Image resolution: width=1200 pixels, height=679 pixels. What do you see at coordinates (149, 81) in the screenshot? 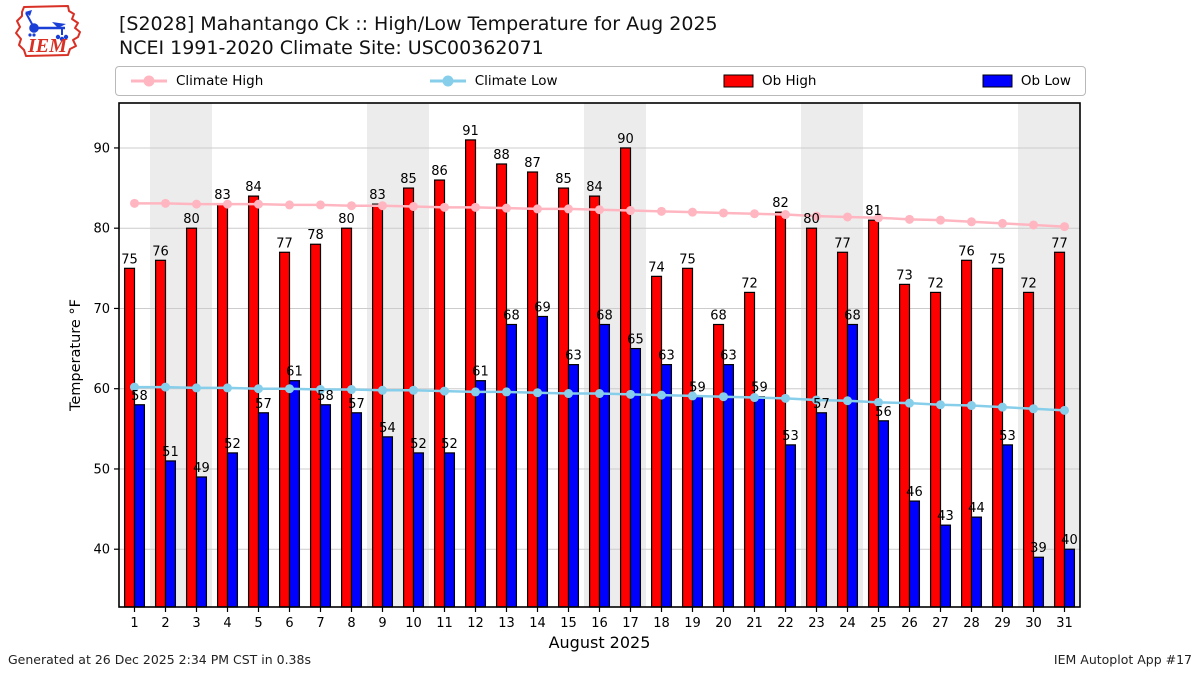
I see `climate-high-line-marker-icon` at bounding box center [149, 81].